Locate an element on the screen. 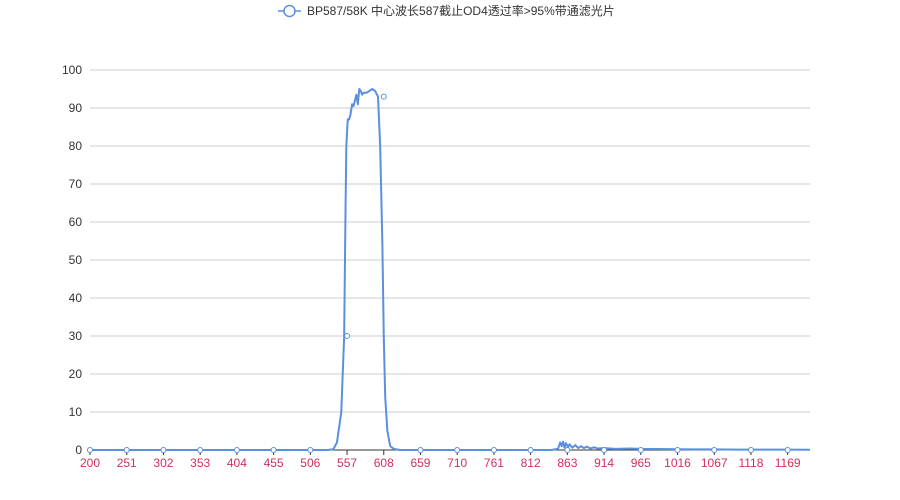  y-tick-label: 80 is located at coordinates (76, 146).